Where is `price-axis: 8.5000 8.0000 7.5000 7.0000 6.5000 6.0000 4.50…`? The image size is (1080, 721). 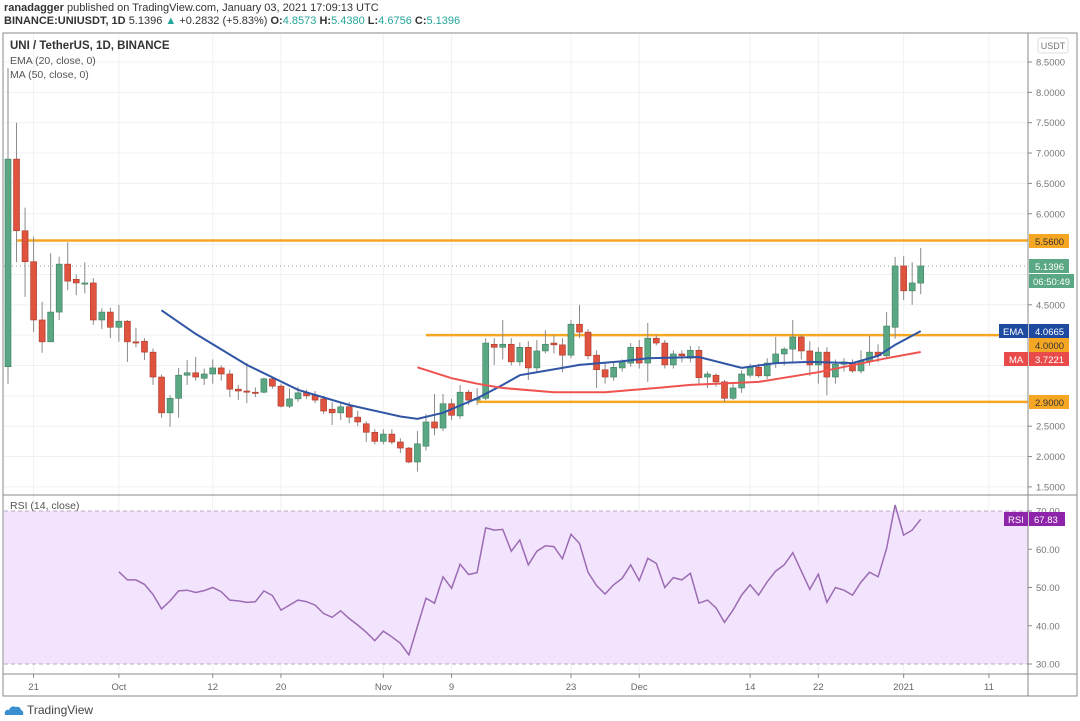
price-axis: 8.5000 8.0000 7.5000 7.0000 6.5000 6.0000 4.50… is located at coordinates (1046, 276).